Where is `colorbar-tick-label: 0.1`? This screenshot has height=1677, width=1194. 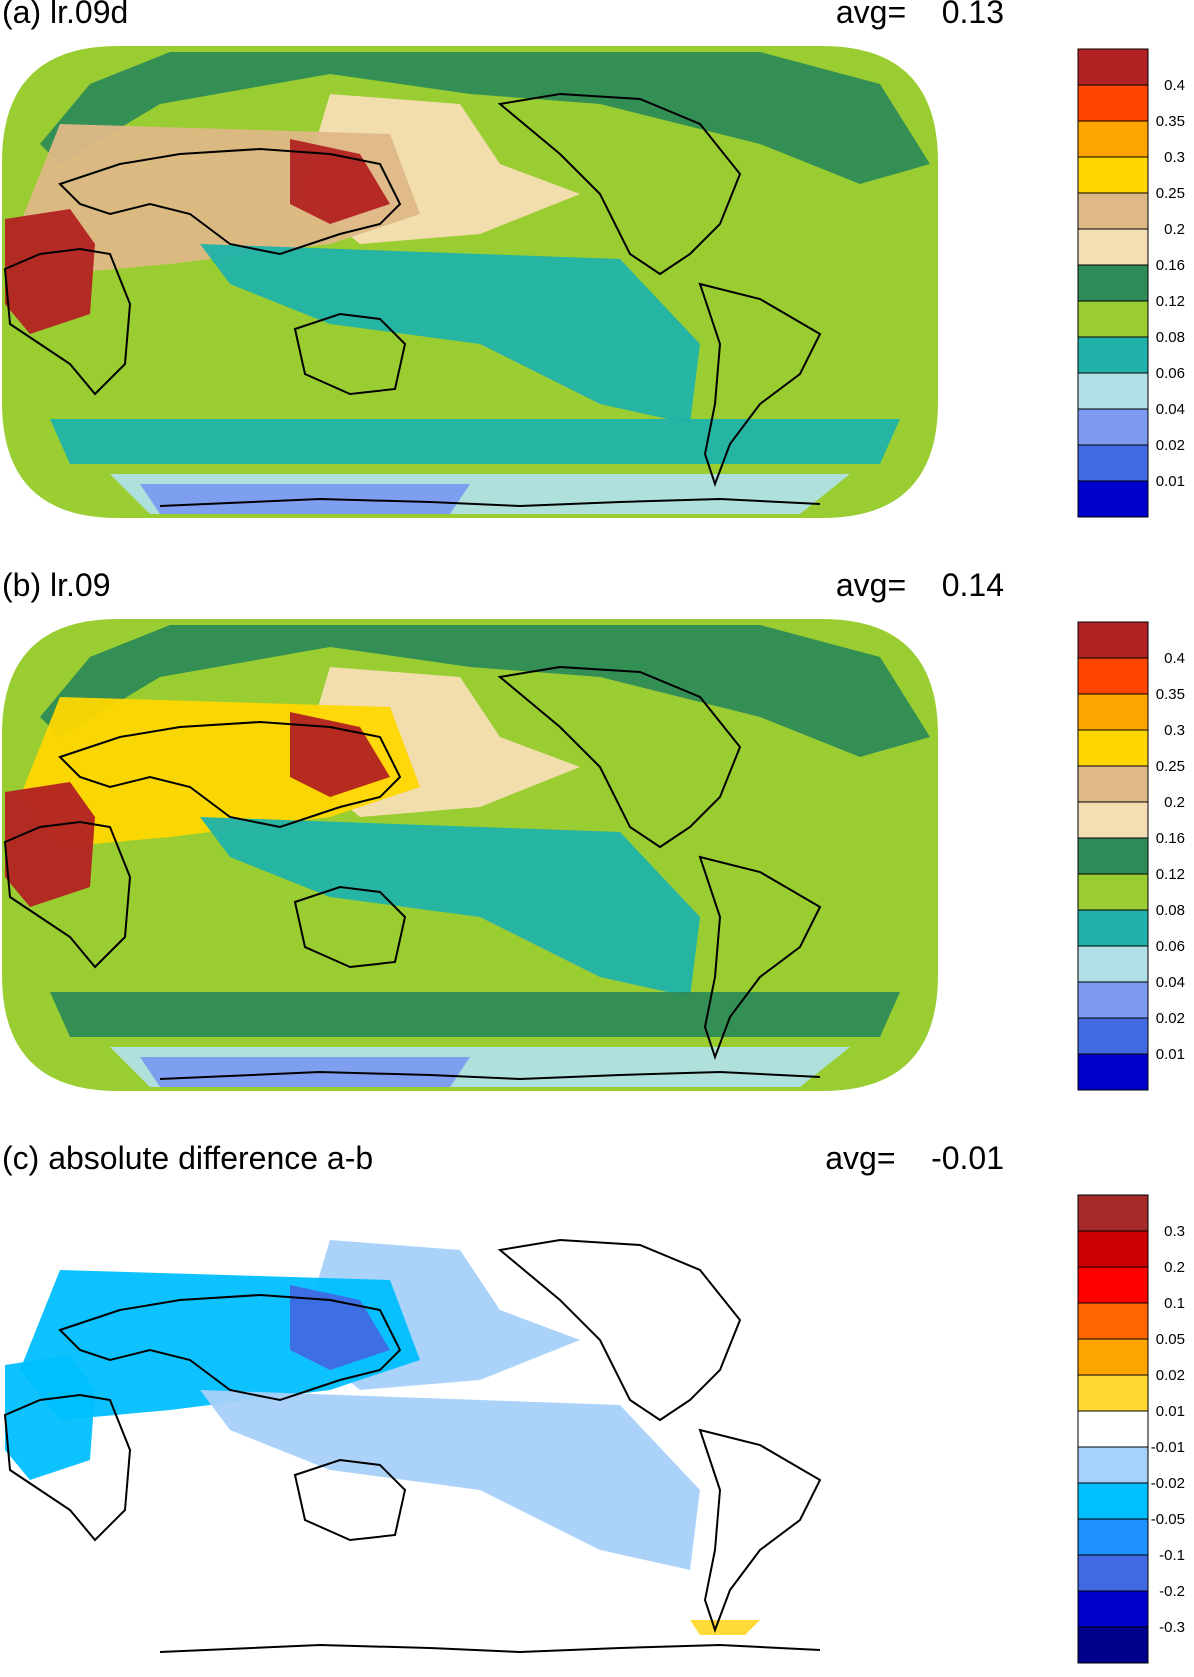 colorbar-tick-label: 0.1 is located at coordinates (1174, 1303).